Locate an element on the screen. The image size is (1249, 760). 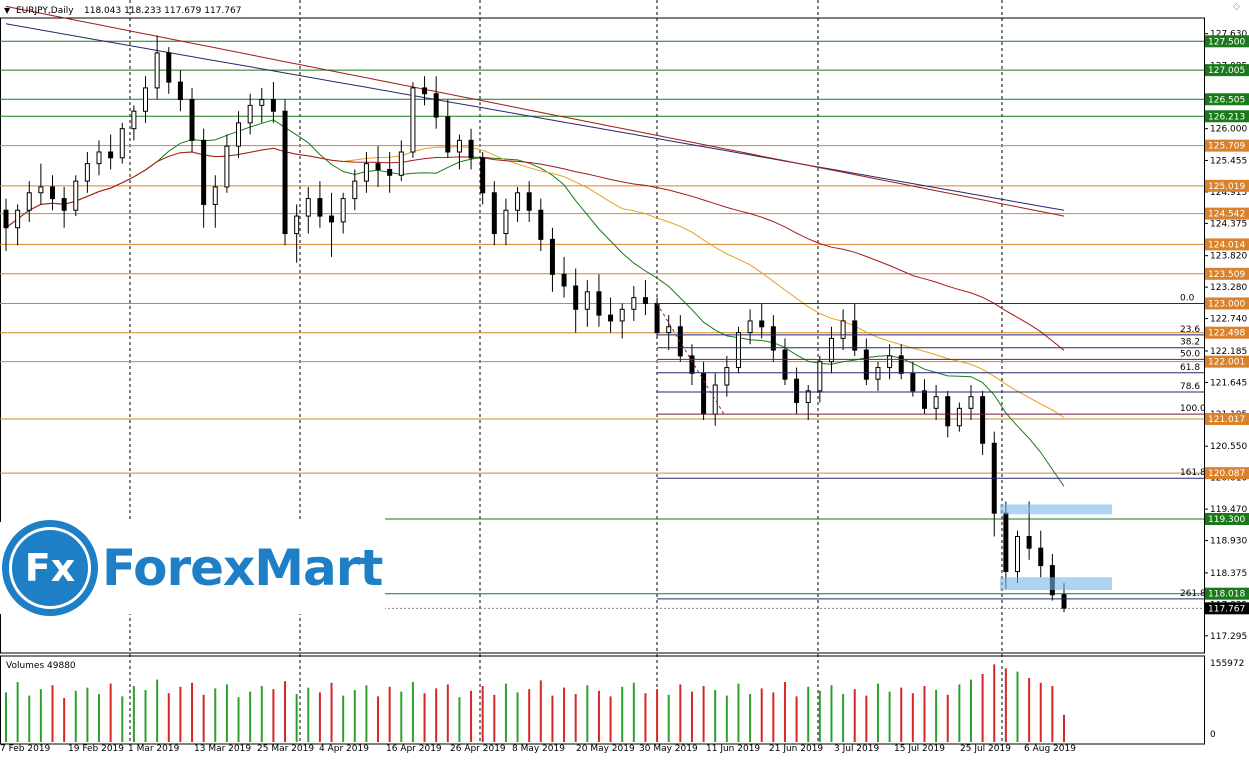
price-tick-label: 119.470 is located at coordinates (1228, 510).